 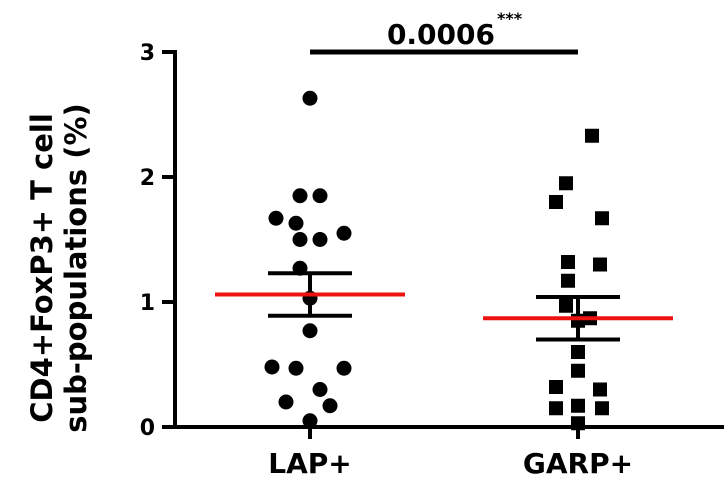 What do you see at coordinates (450, 453) in the screenshot?
I see `x-axis-categories: LAP+ GARP+` at bounding box center [450, 453].